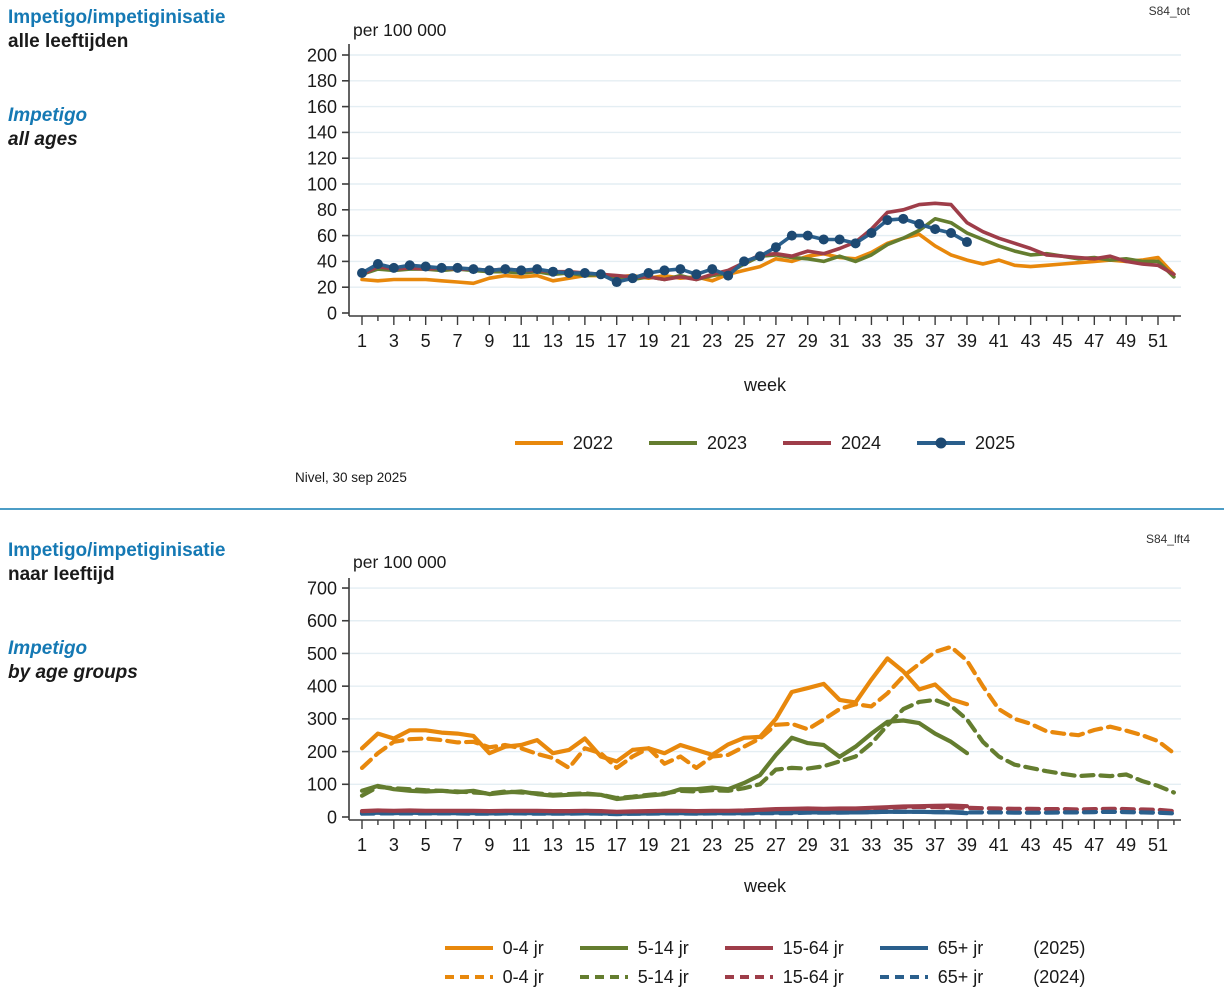 This screenshot has width=1224, height=992. What do you see at coordinates (748, 948) in the screenshot?
I see `legend-swatch-15-64-jr` at bounding box center [748, 948].